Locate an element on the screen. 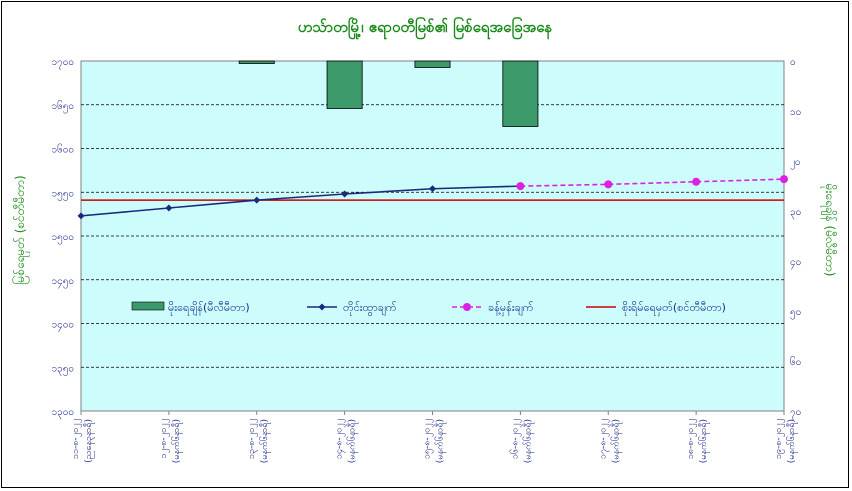 This screenshot has width=852, height=491. x-tick-label: ၁၉-၈-၂၀၂၂ is located at coordinates (779, 439).